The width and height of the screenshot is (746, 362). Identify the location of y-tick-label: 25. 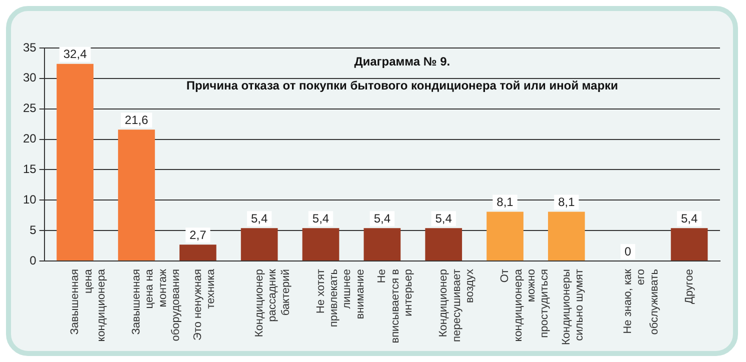
(29, 108).